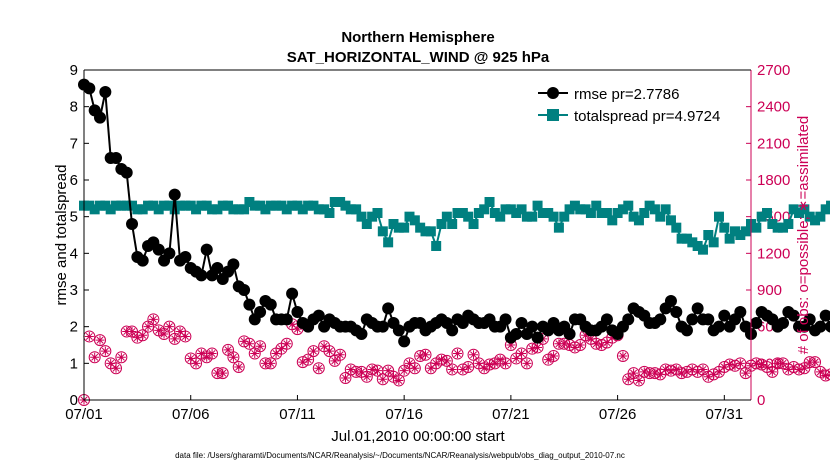  I want to click on x-tick-label: 07/01, so click(84, 414).